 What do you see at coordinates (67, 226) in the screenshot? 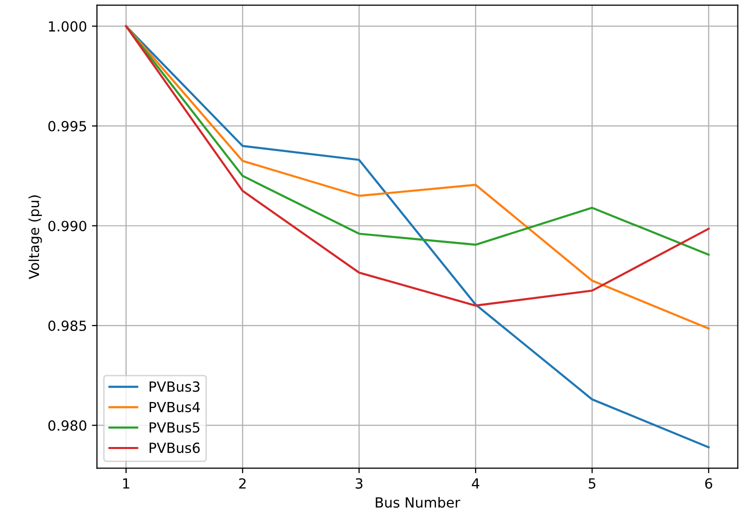
I see `y-tick-label: 0.990` at bounding box center [67, 226].